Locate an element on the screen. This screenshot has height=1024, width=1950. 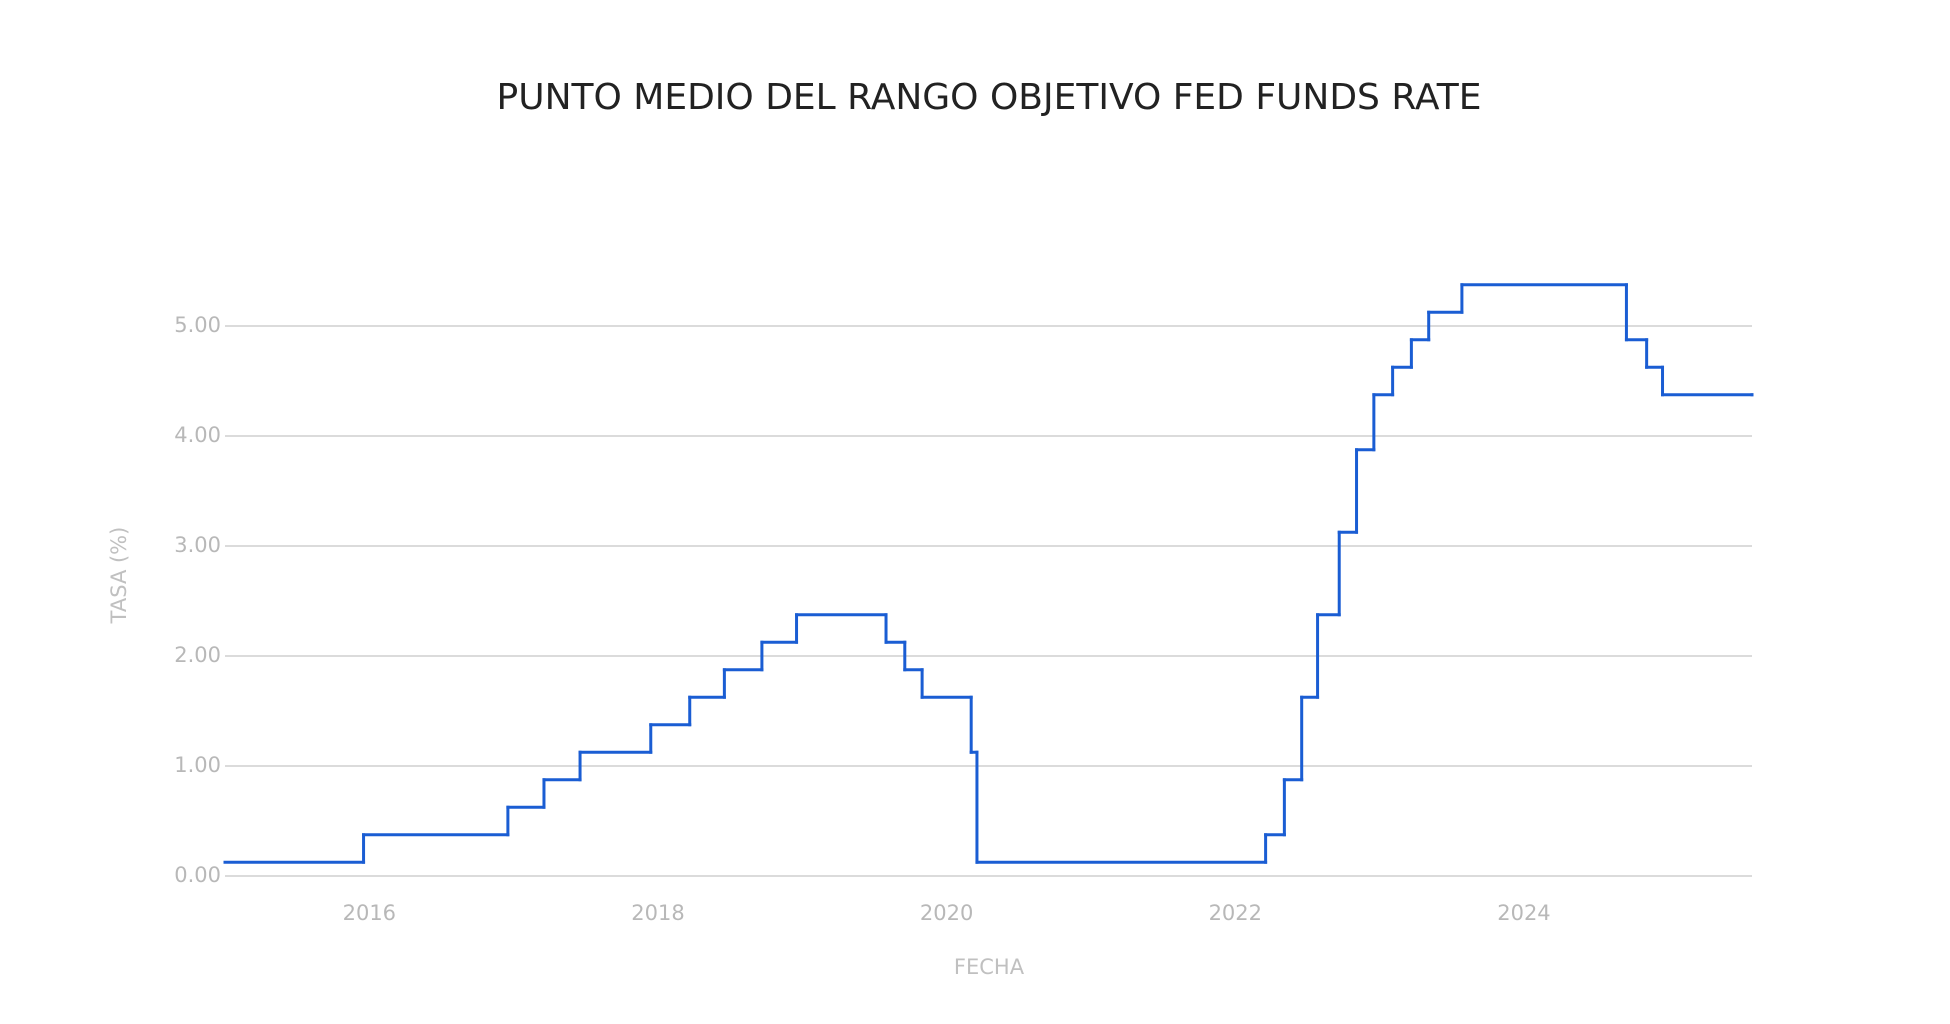
y-tick-label: 5.00 is located at coordinates (197, 325).